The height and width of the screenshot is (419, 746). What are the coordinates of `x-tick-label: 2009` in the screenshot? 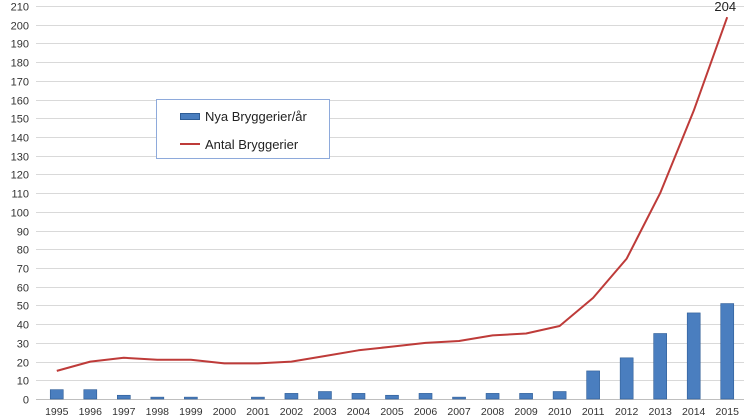 It's located at (526, 412).